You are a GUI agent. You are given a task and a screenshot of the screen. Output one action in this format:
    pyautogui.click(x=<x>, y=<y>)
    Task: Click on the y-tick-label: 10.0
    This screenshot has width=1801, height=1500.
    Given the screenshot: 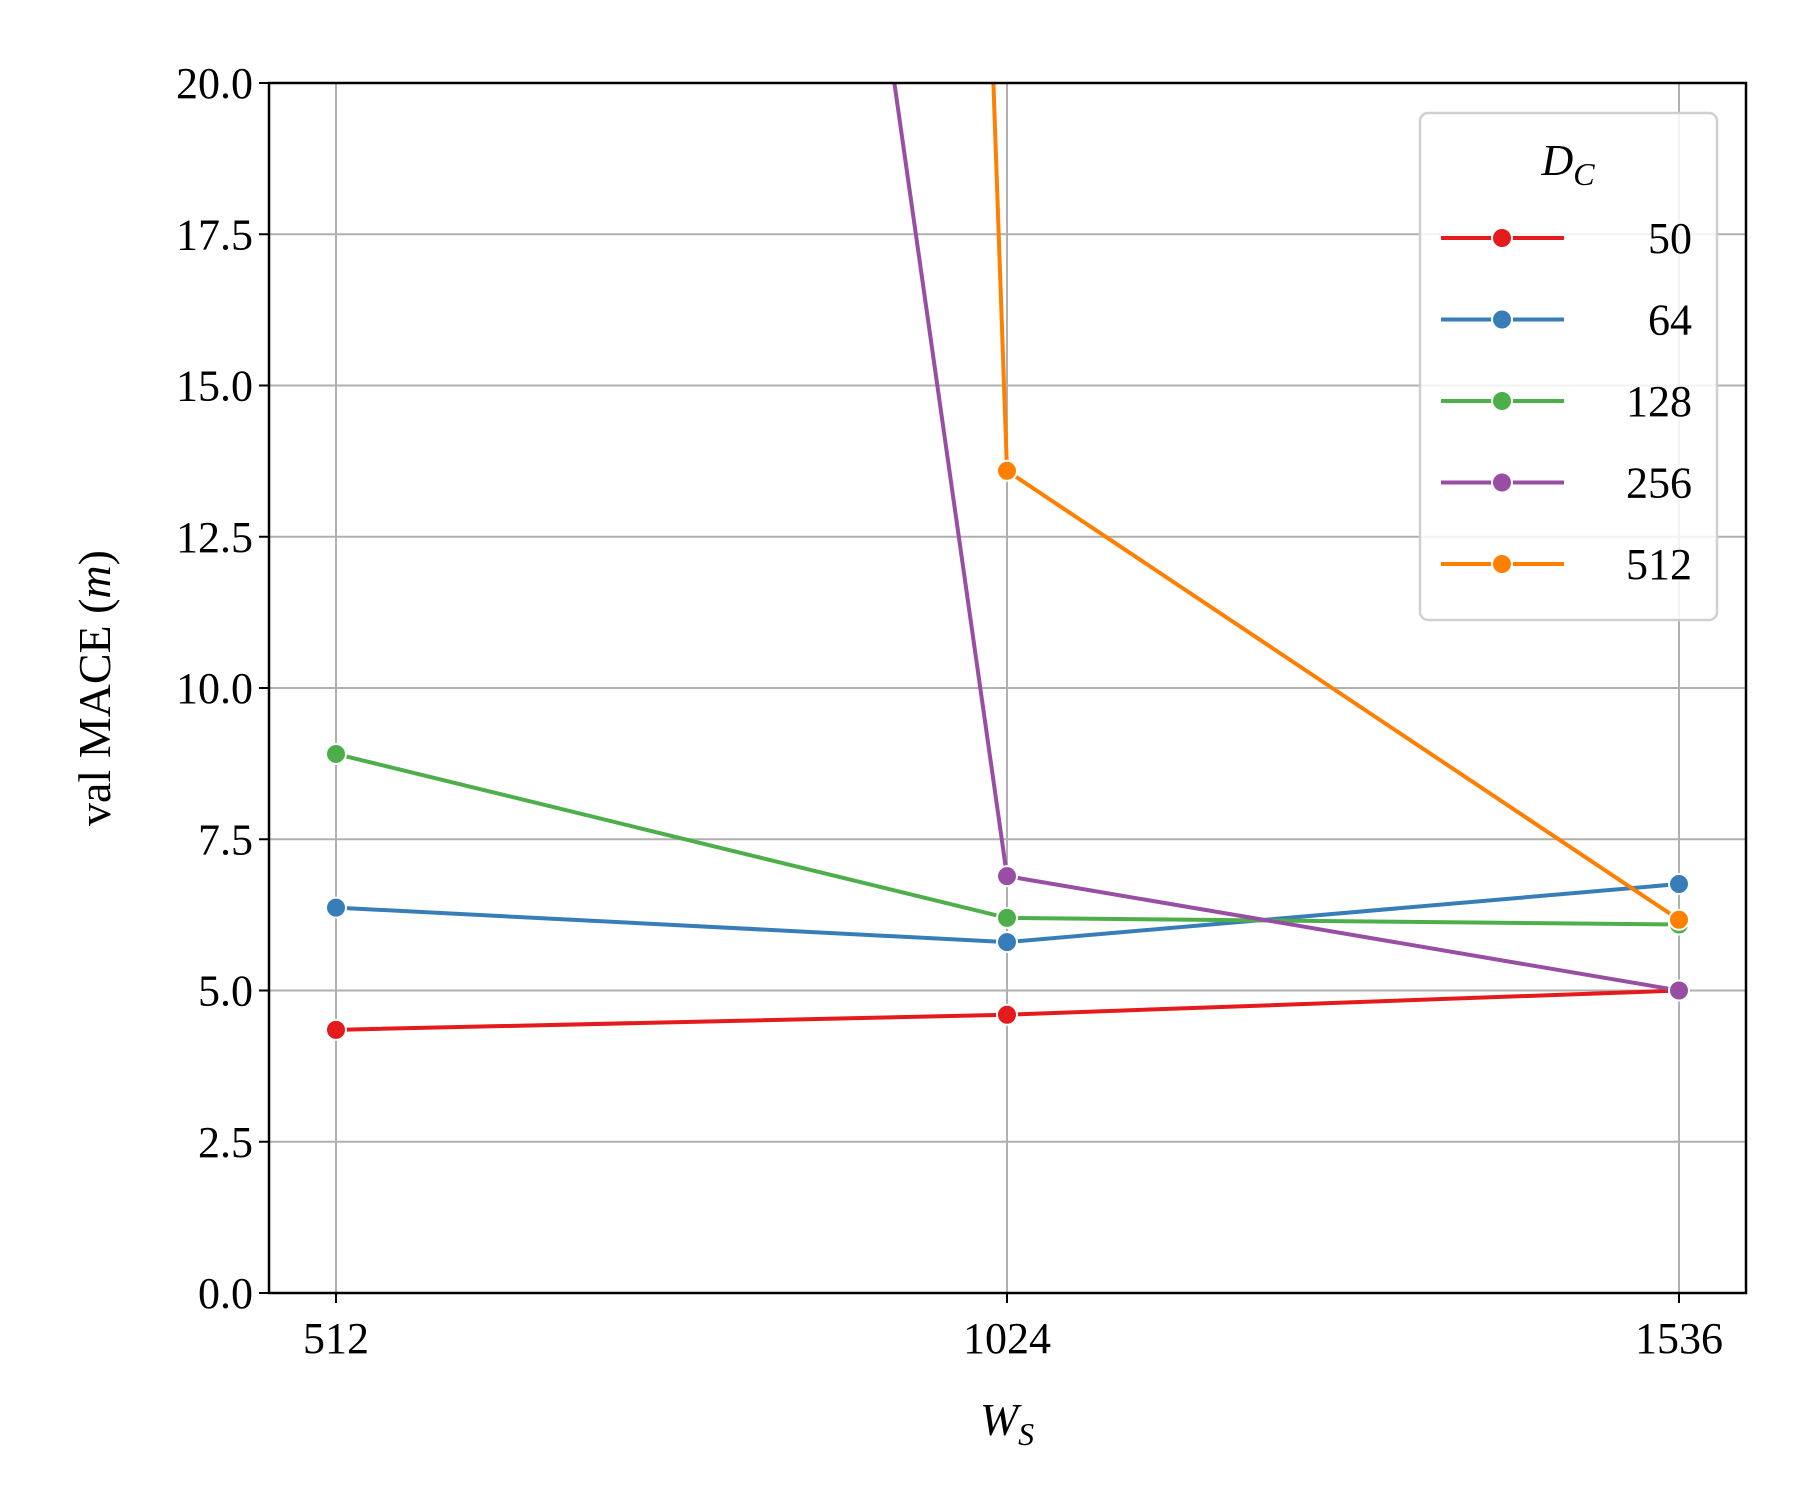 What is the action you would take?
    pyautogui.click(x=214, y=688)
    